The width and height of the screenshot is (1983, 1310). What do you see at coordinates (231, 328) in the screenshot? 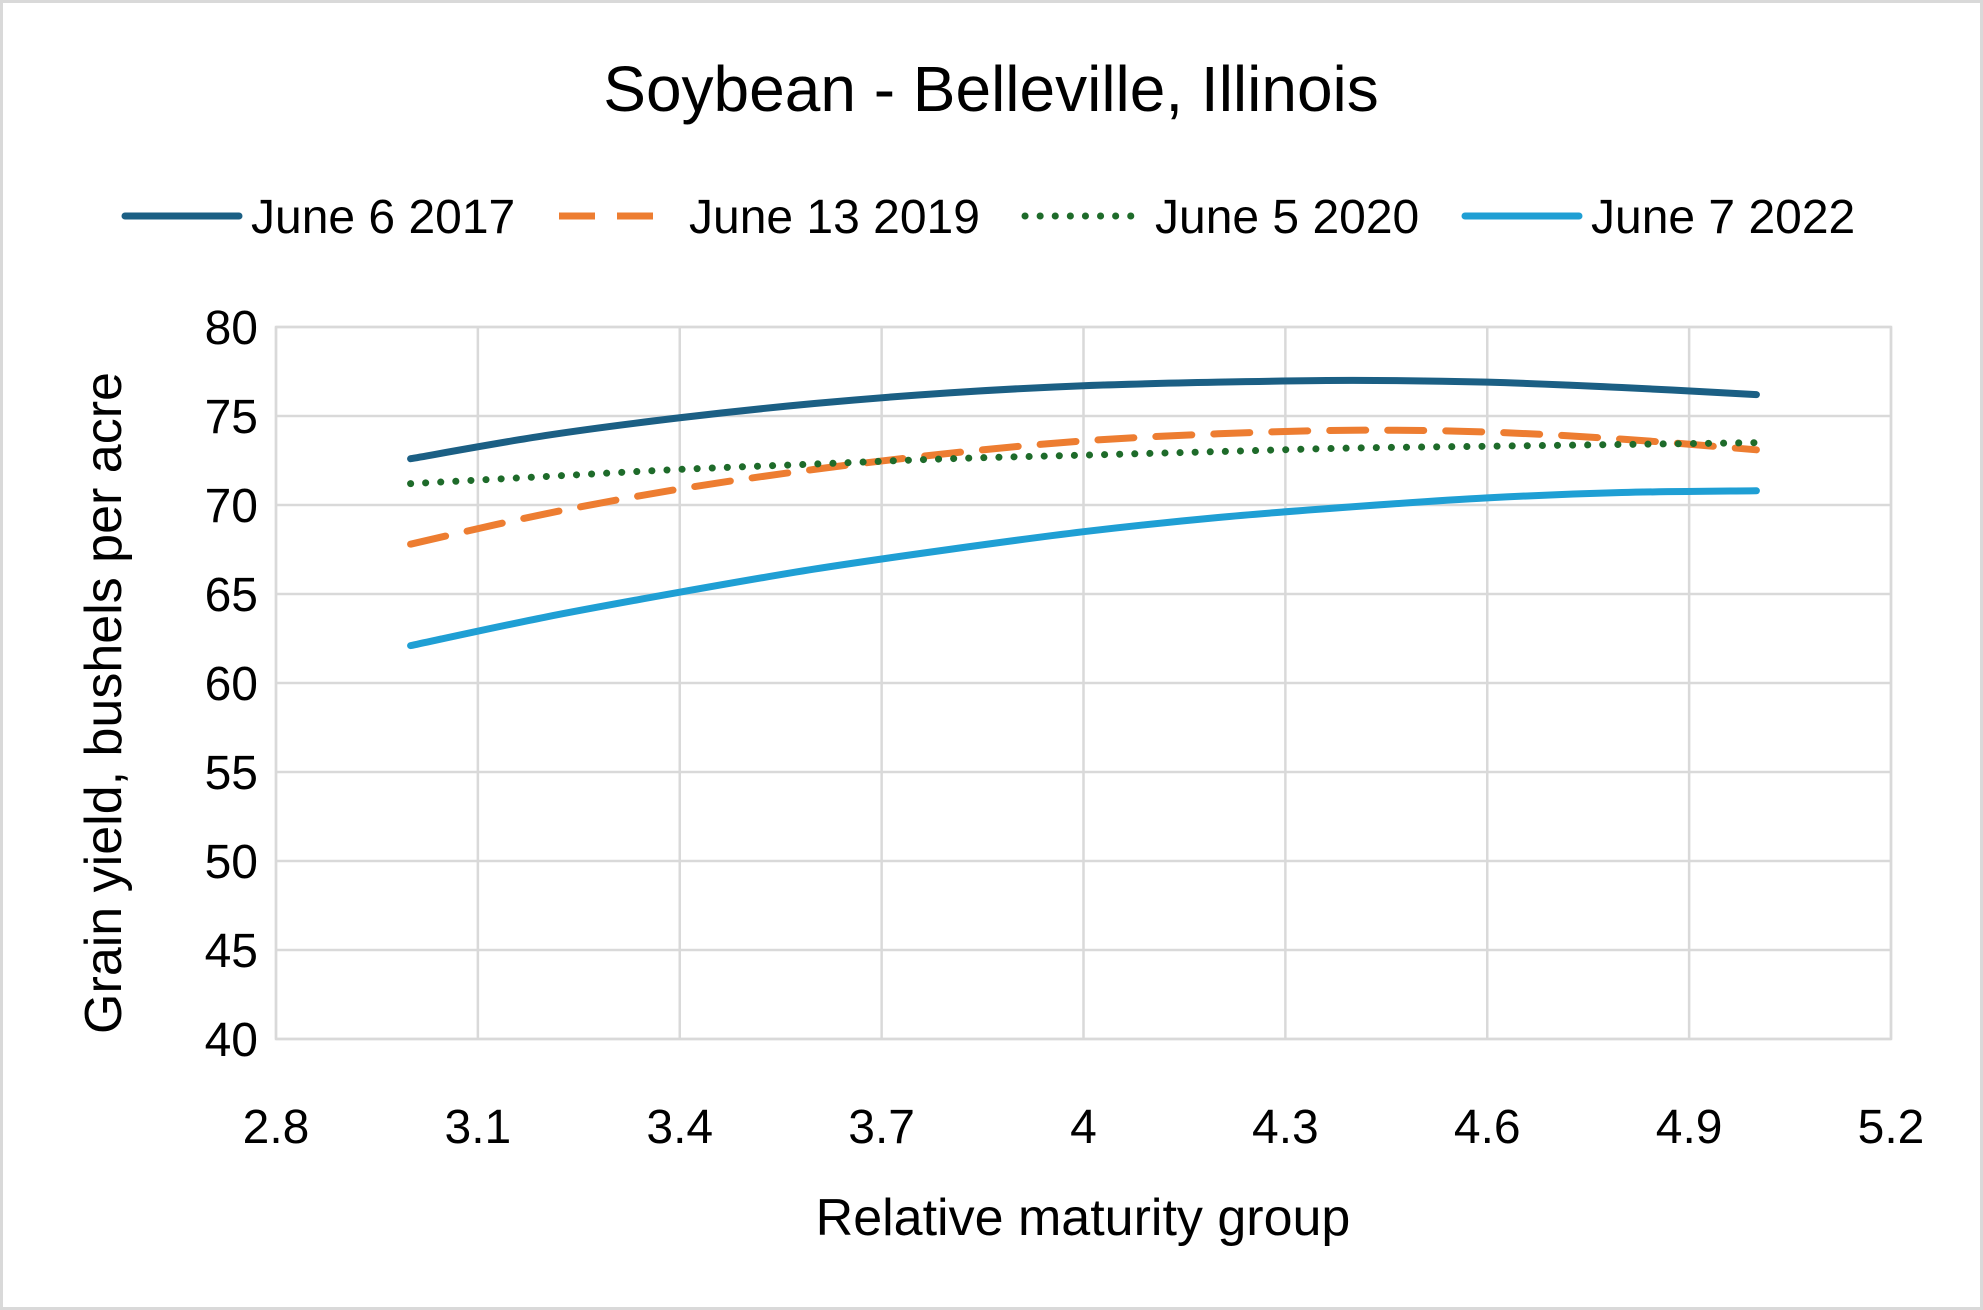
I see `y-tick-label: 80` at bounding box center [231, 328].